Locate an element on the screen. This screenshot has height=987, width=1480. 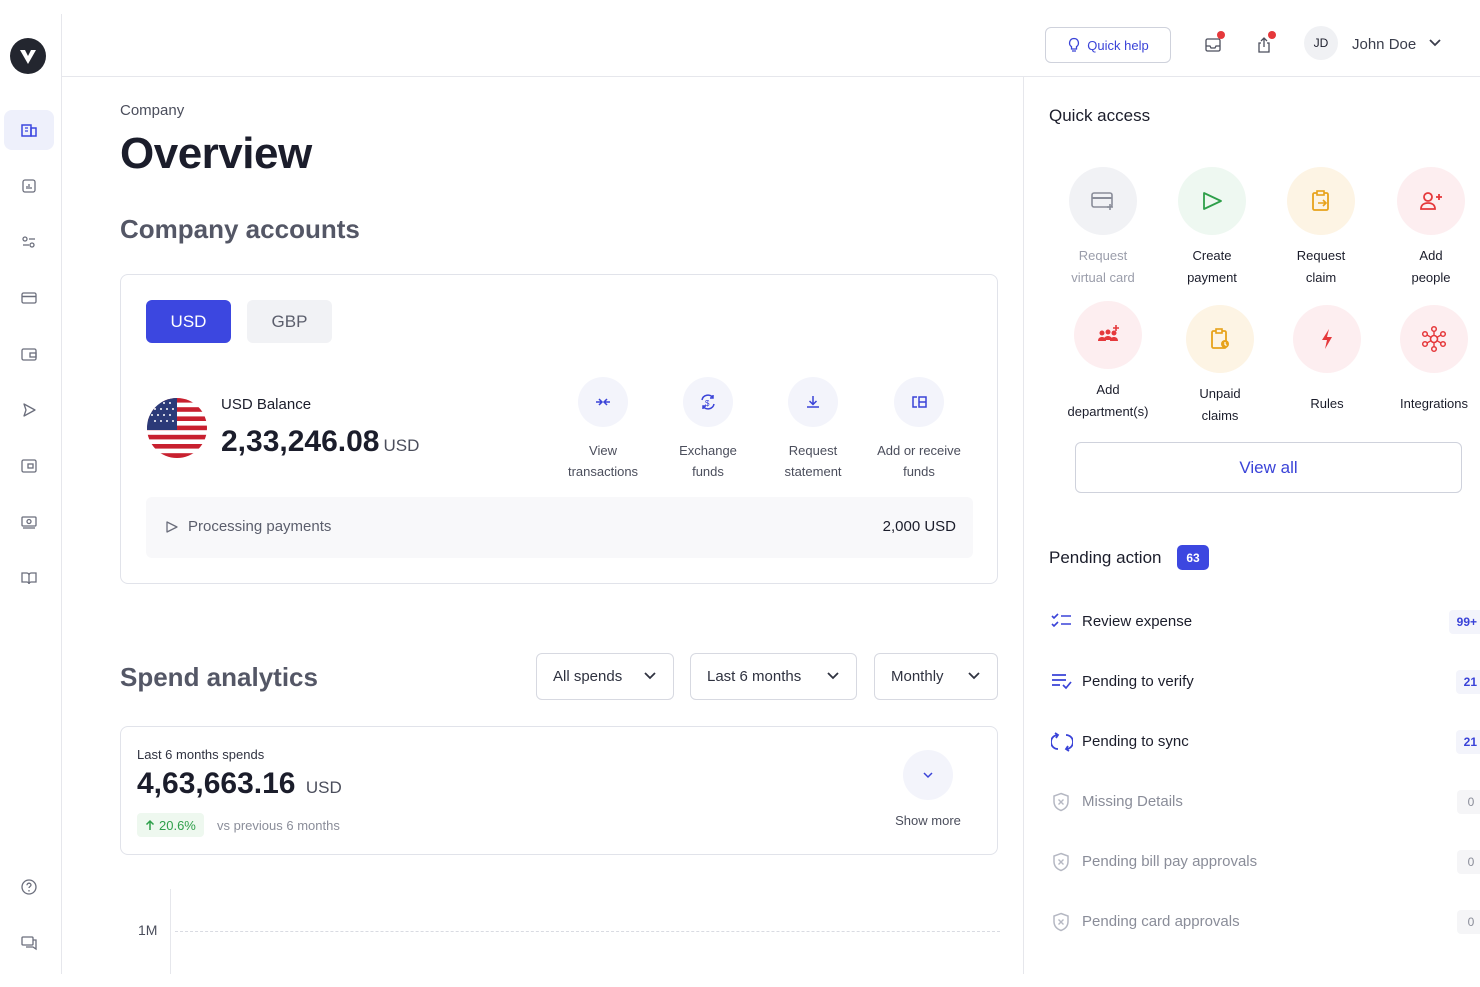
quick-help-button: Quick help is located at coordinates (1108, 45).